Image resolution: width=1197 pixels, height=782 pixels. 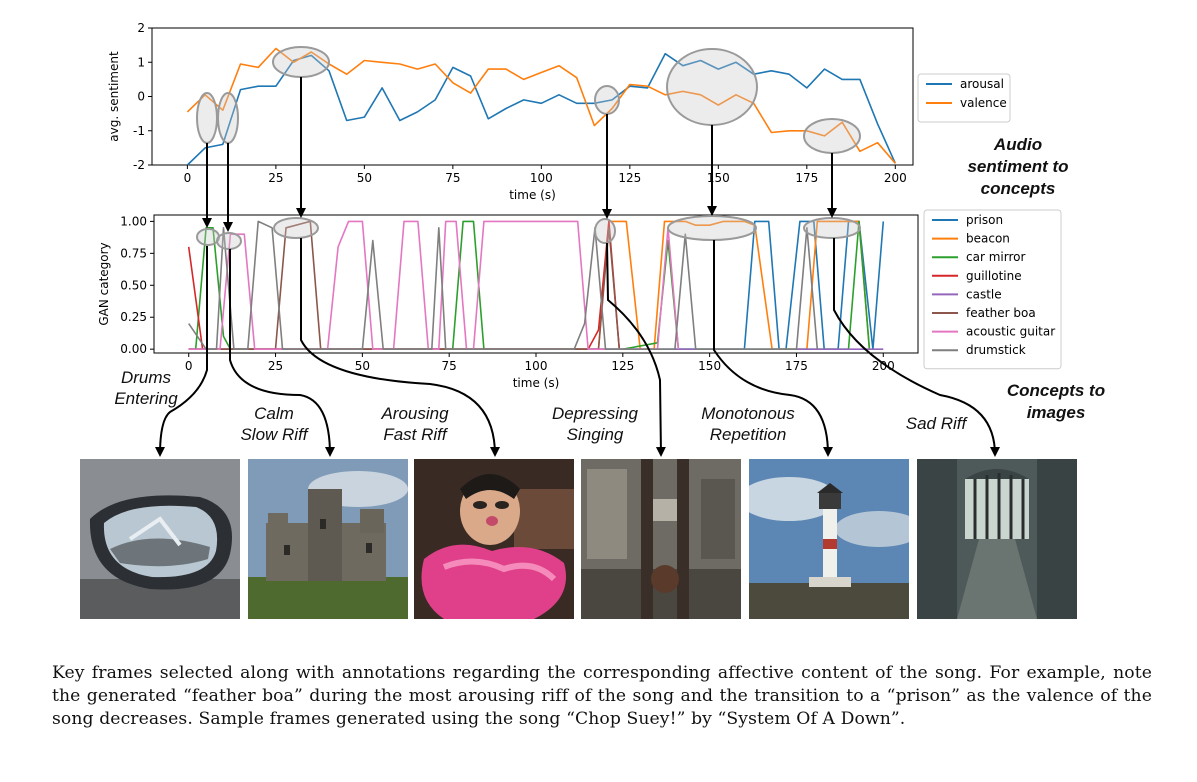 I want to click on legend-label: arousal, so click(x=982, y=84).